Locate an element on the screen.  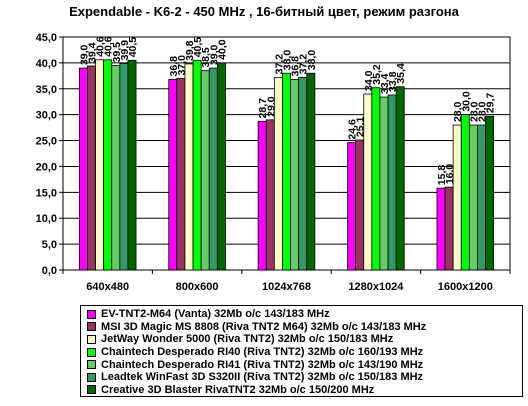
y-tick-label: 45,0 is located at coordinates (46, 38).